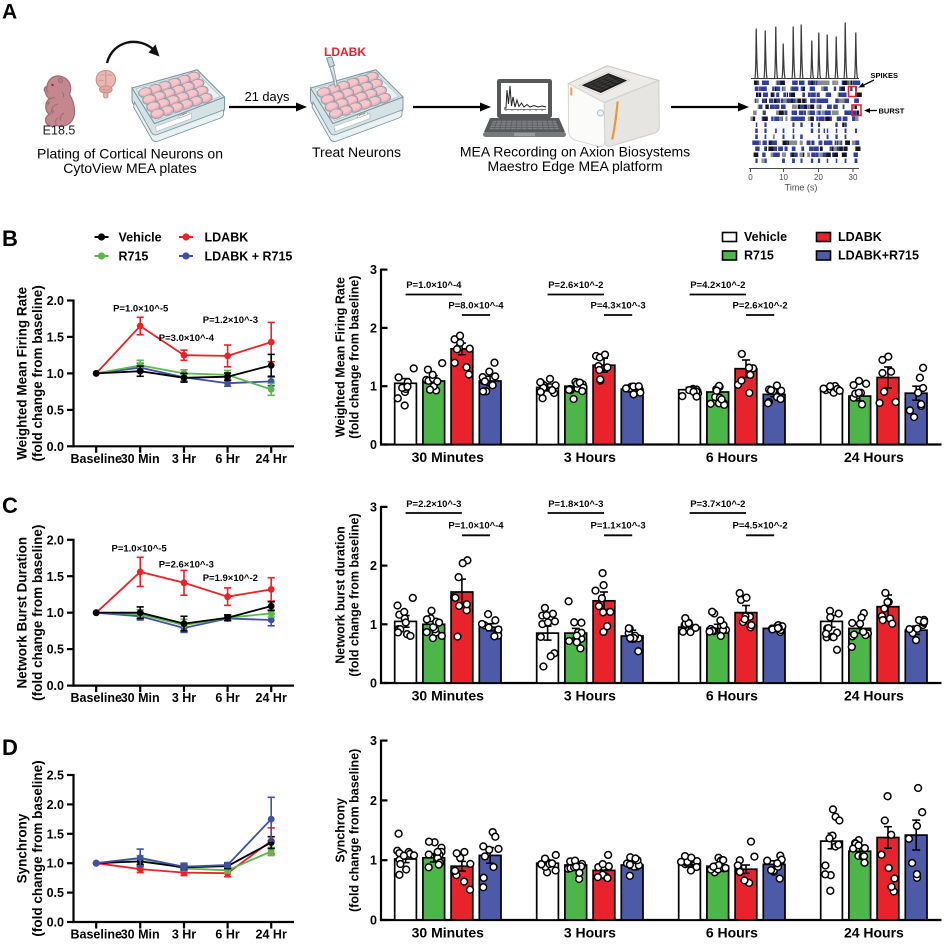 The image size is (951, 952). I want to click on svg-text: P=1.1×10^-3, so click(617, 526).